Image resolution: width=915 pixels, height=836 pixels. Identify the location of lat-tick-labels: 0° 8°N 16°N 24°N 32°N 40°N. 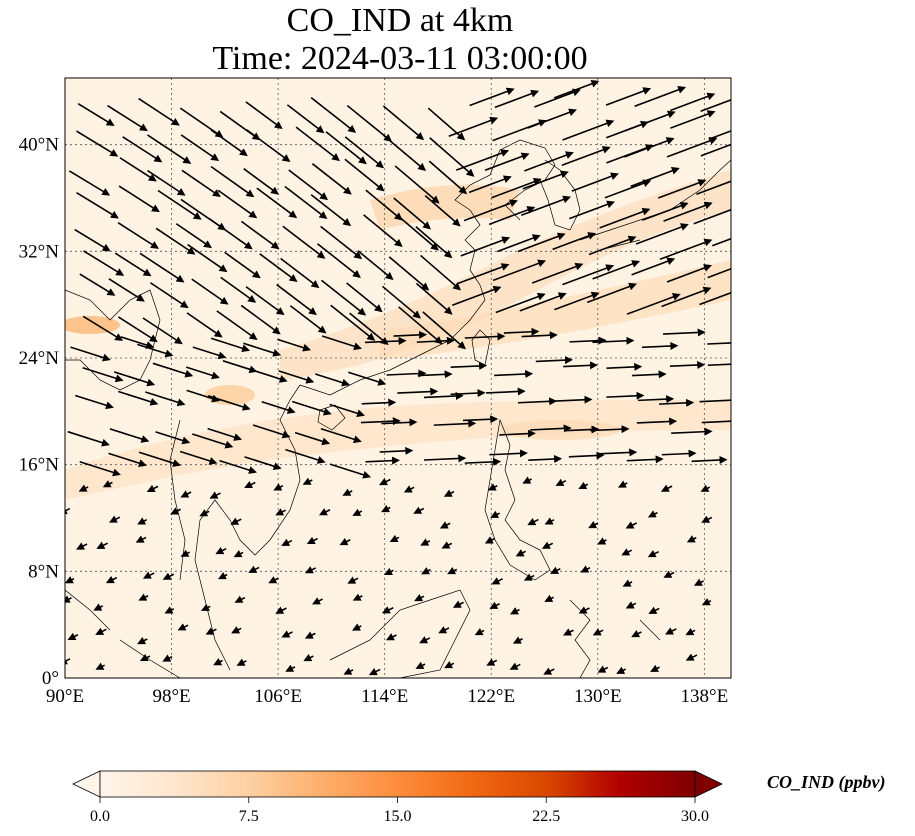
(39, 412).